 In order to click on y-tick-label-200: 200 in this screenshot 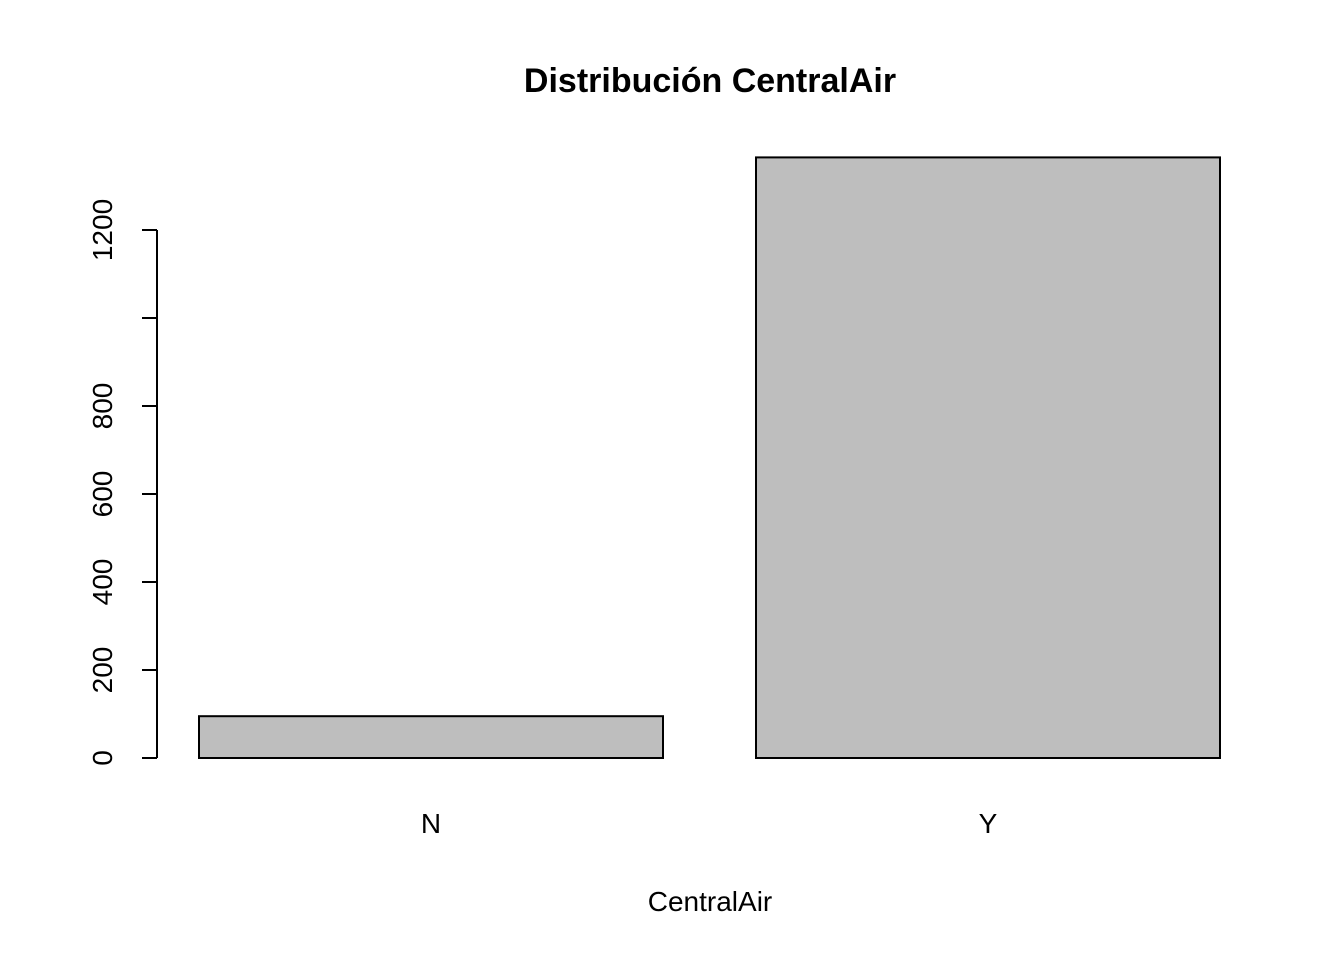, I will do `click(102, 670)`.